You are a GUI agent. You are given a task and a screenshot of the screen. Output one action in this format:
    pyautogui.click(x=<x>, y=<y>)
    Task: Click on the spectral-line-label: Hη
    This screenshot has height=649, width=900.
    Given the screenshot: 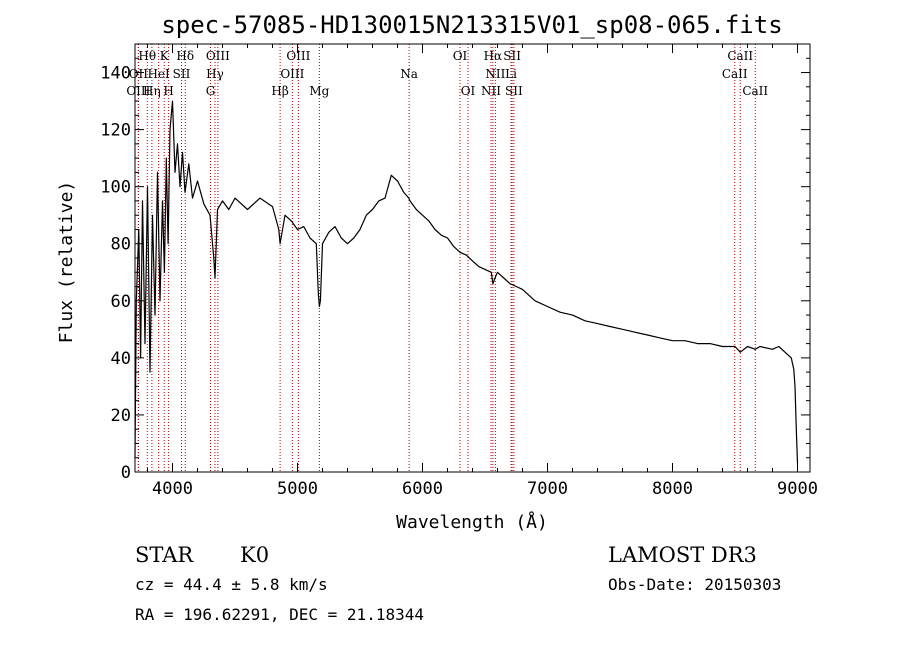 What is the action you would take?
    pyautogui.click(x=152, y=91)
    